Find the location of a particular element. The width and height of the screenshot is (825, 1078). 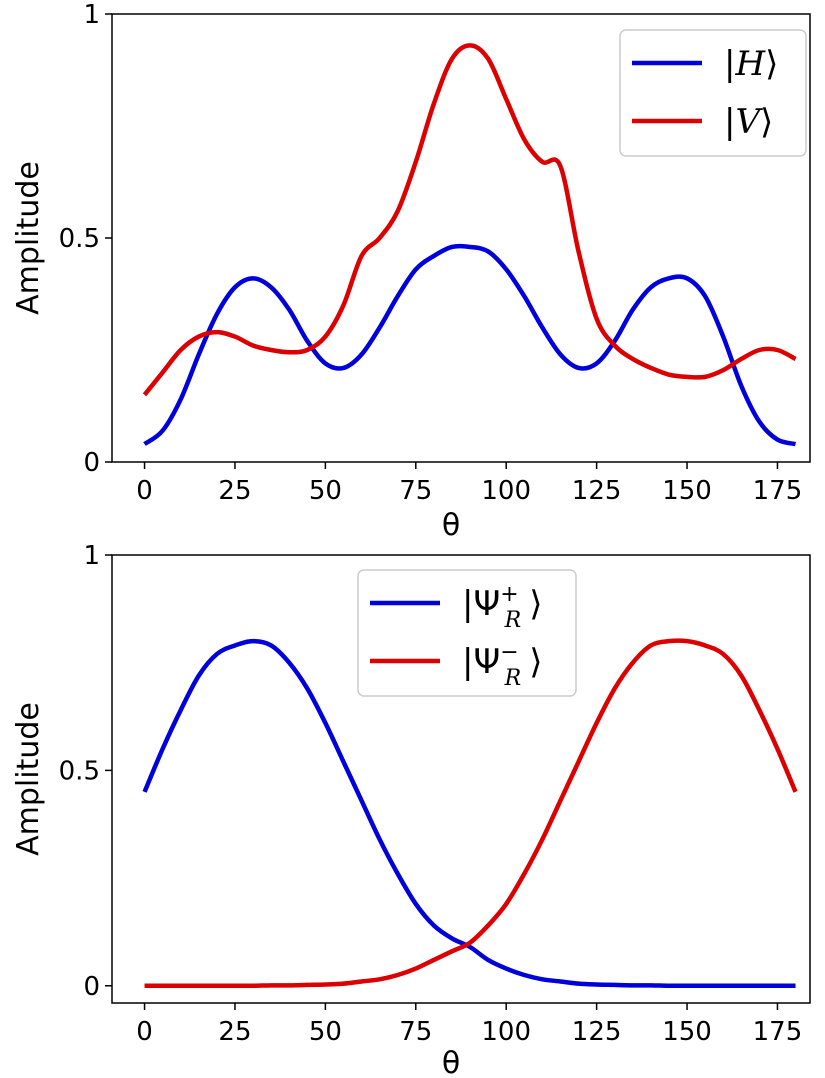

legend-label: |H⟩ is located at coordinates (751, 64).